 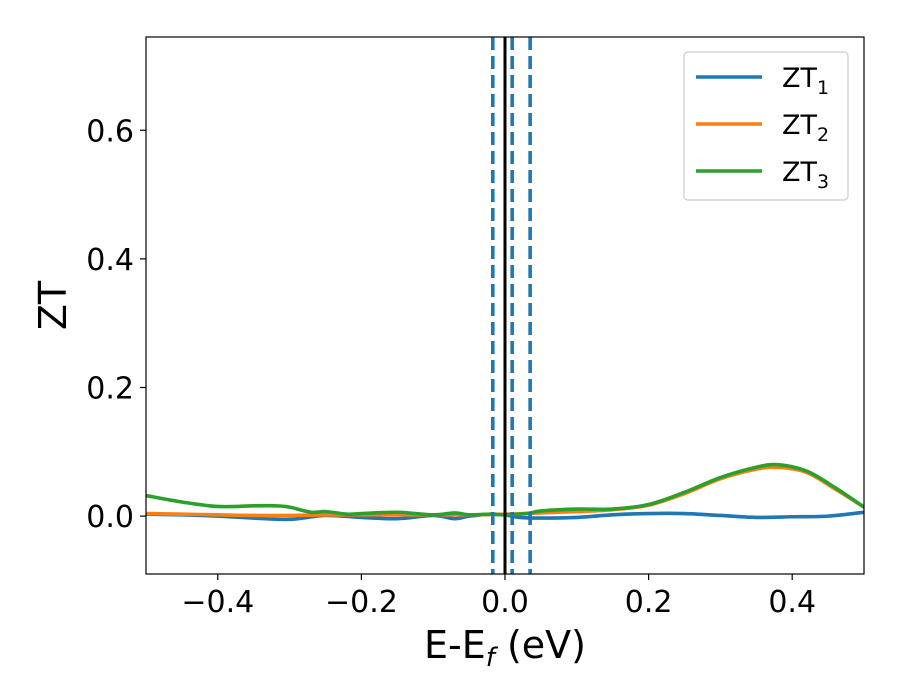 I want to click on x-axis-label-main: E-E, so click(x=455, y=645).